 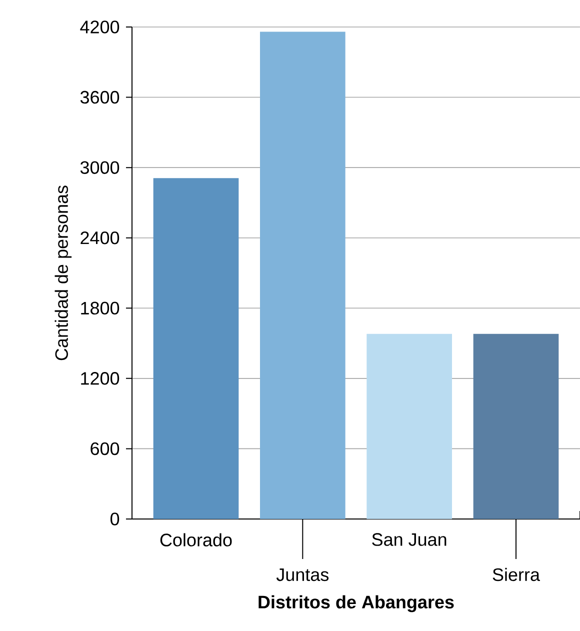 What do you see at coordinates (63, 273) in the screenshot?
I see `y-axis-title: Cantidad de personas` at bounding box center [63, 273].